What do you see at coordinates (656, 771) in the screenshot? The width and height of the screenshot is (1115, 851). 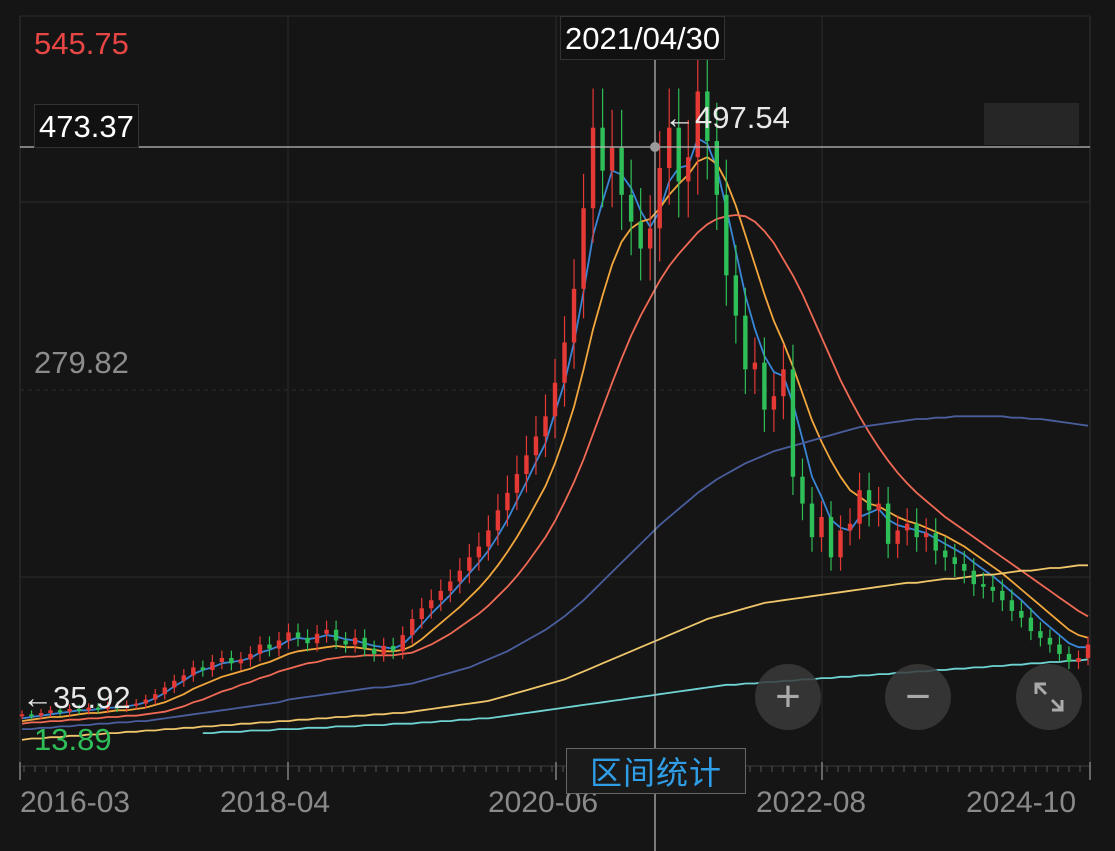 I see `range-stats-button: 区间统计` at bounding box center [656, 771].